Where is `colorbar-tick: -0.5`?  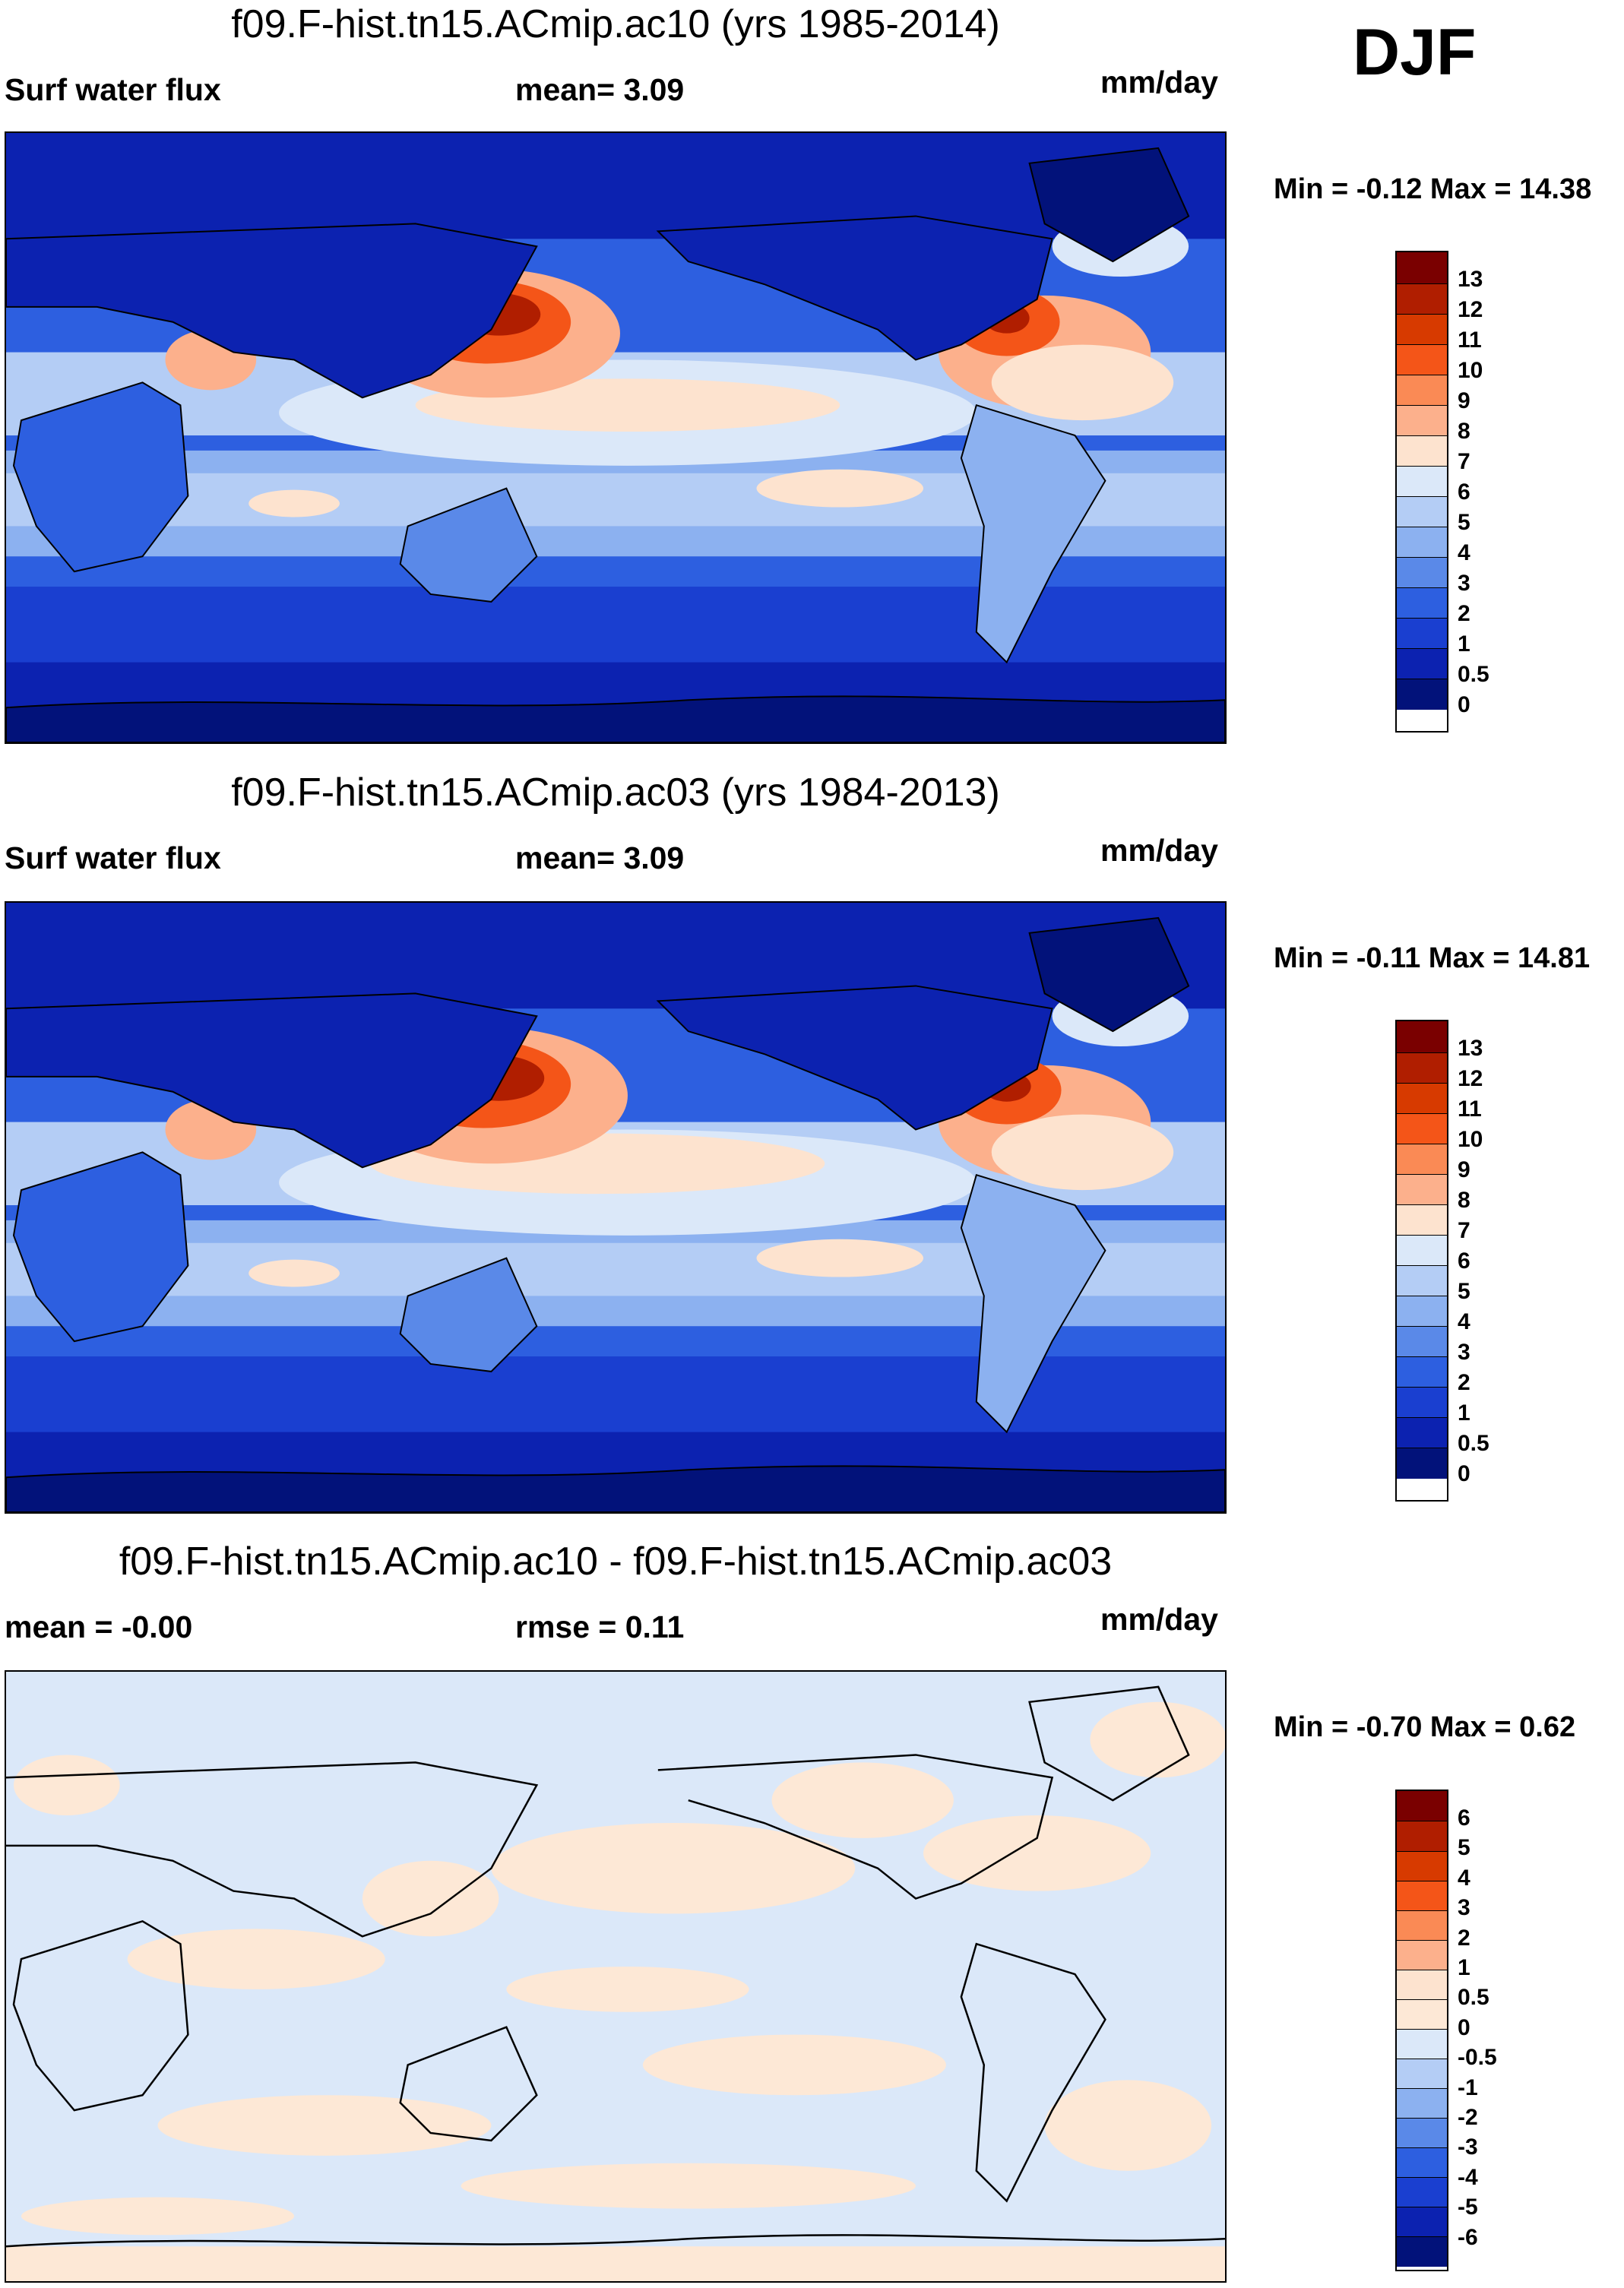 colorbar-tick: -0.5 is located at coordinates (1477, 2057).